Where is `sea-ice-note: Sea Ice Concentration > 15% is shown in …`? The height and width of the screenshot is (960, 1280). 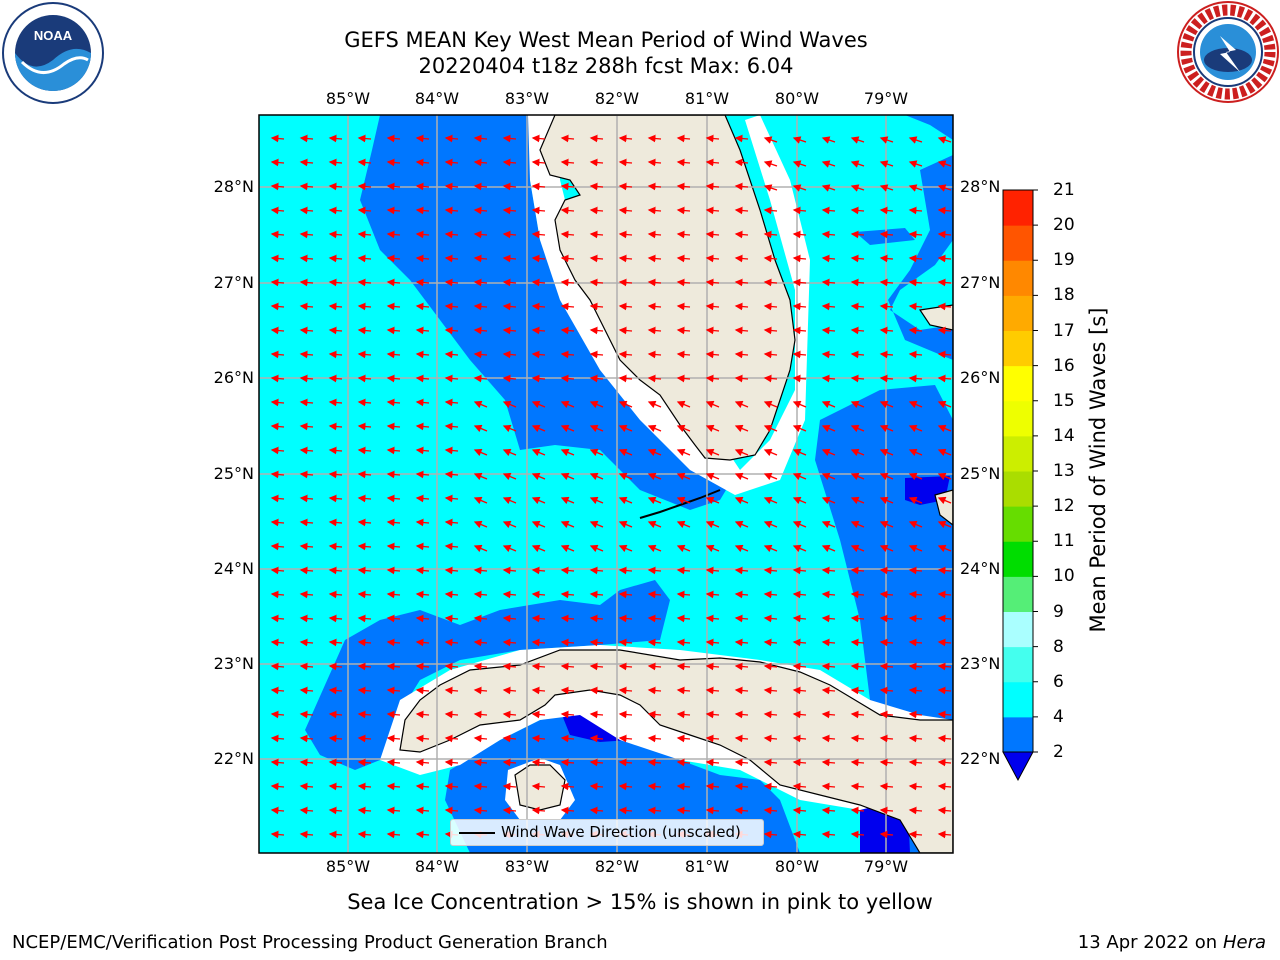 sea-ice-note: Sea Ice Concentration > 15% is shown in … is located at coordinates (640, 902).